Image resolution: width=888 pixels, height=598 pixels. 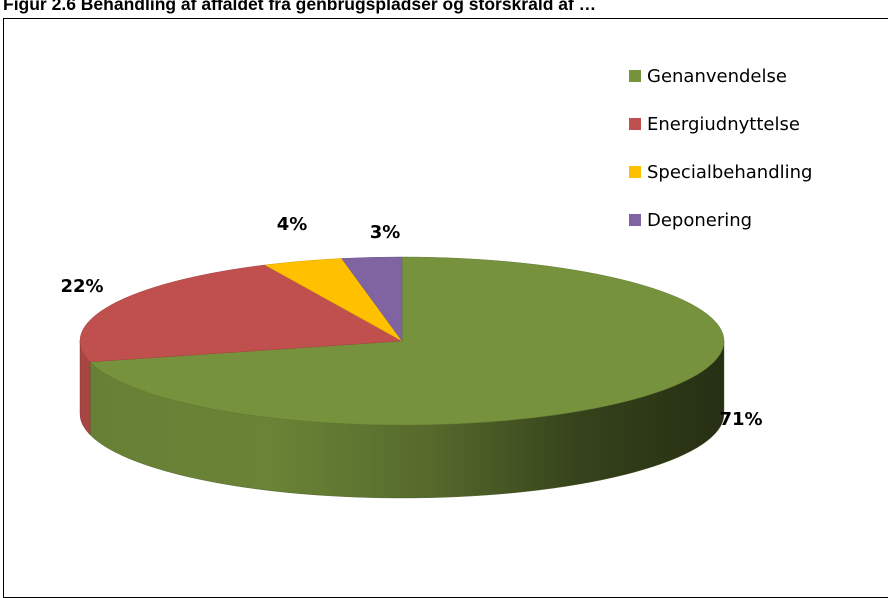 What do you see at coordinates (241, 313) in the screenshot?
I see `slice-energiudnyttelse` at bounding box center [241, 313].